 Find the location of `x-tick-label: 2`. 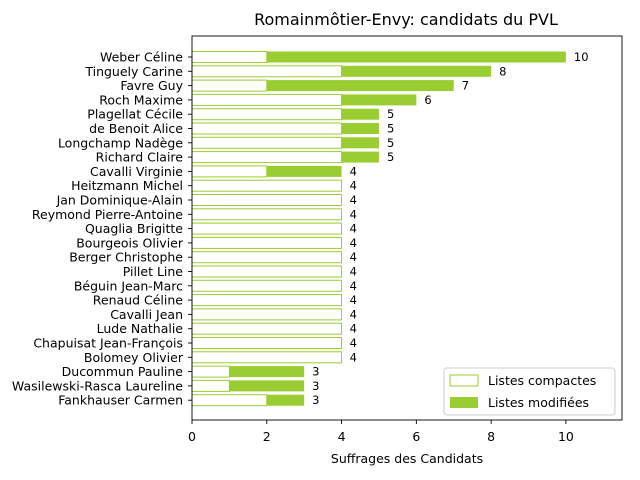

x-tick-label: 2 is located at coordinates (267, 436).